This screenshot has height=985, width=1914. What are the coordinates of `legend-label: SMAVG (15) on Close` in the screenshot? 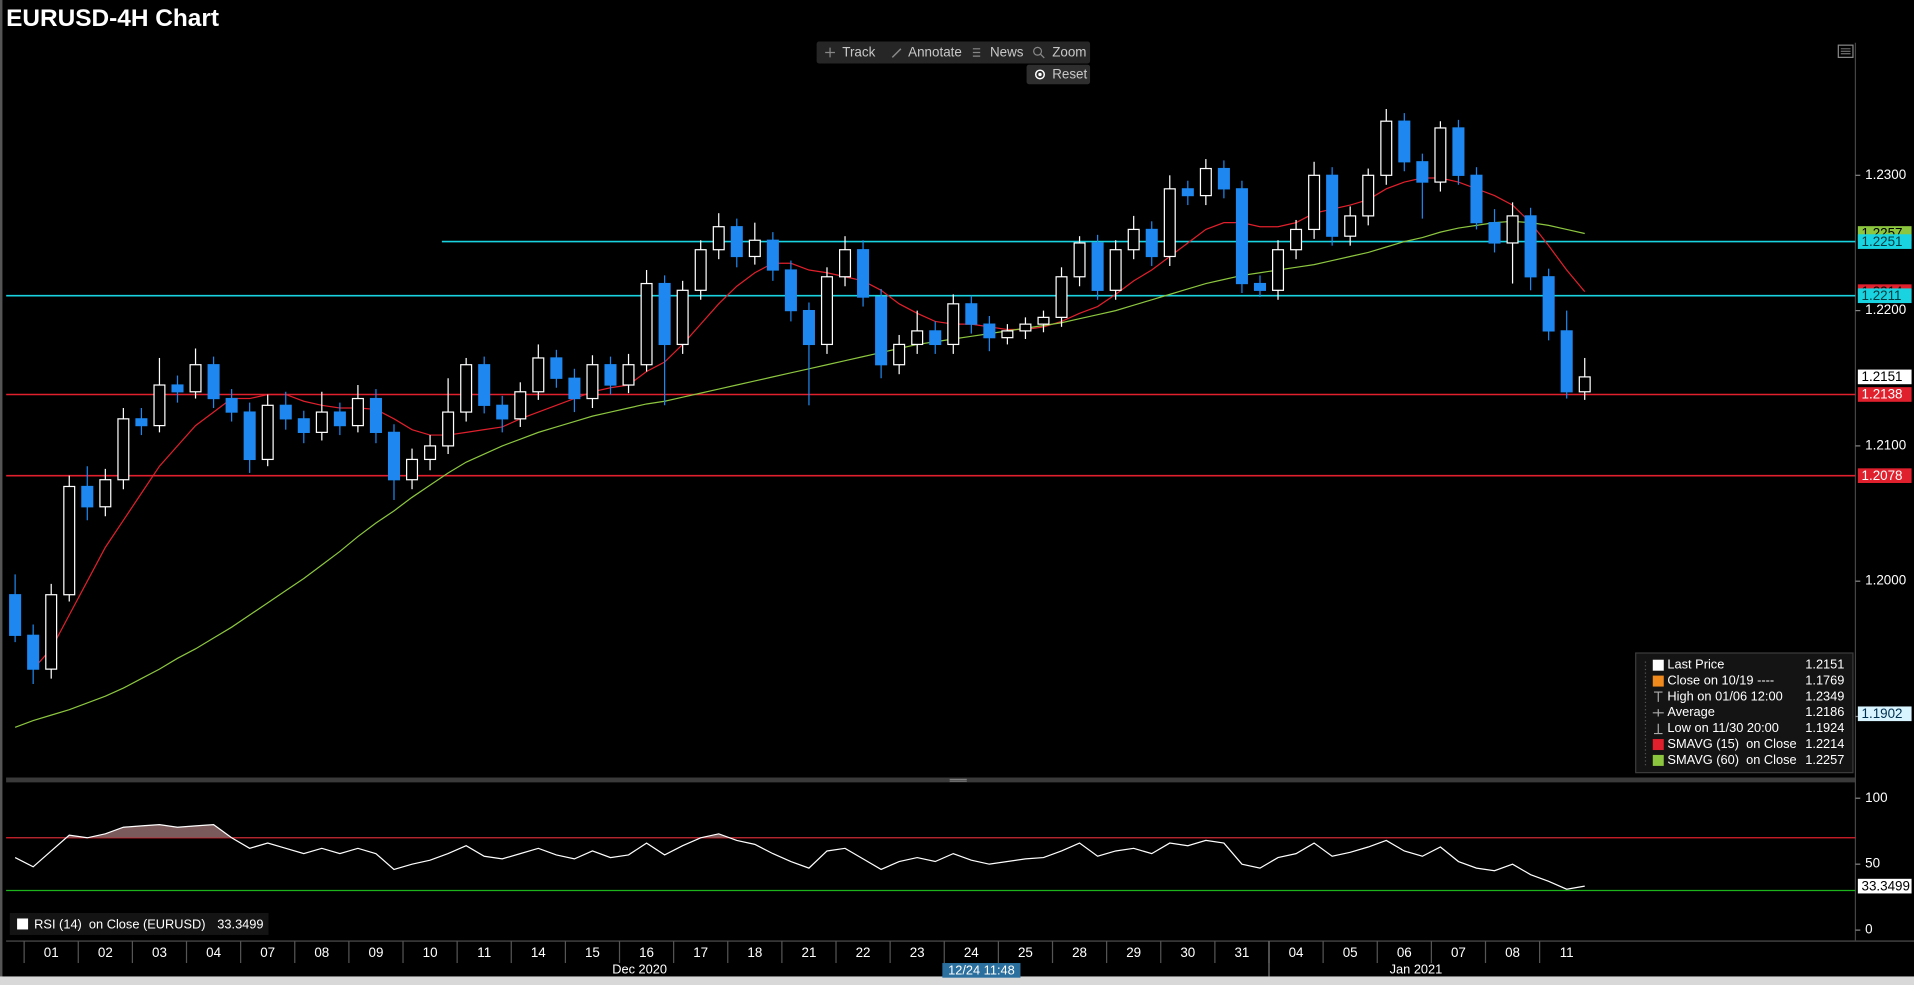 It's located at (1731, 743).